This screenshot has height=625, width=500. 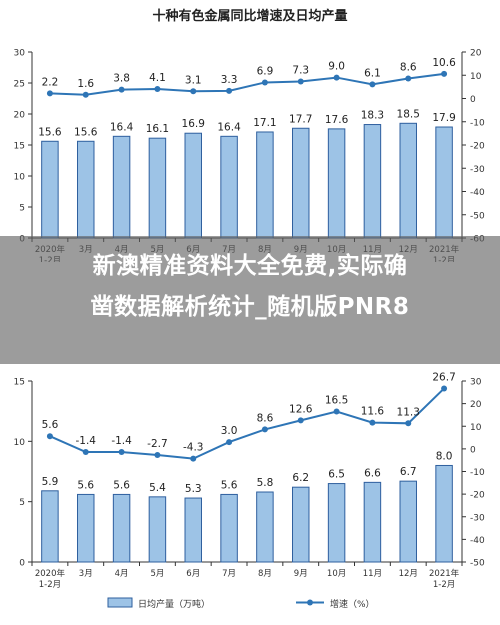 What do you see at coordinates (477, 170) in the screenshot?
I see `right-tick-label: -30` at bounding box center [477, 170].